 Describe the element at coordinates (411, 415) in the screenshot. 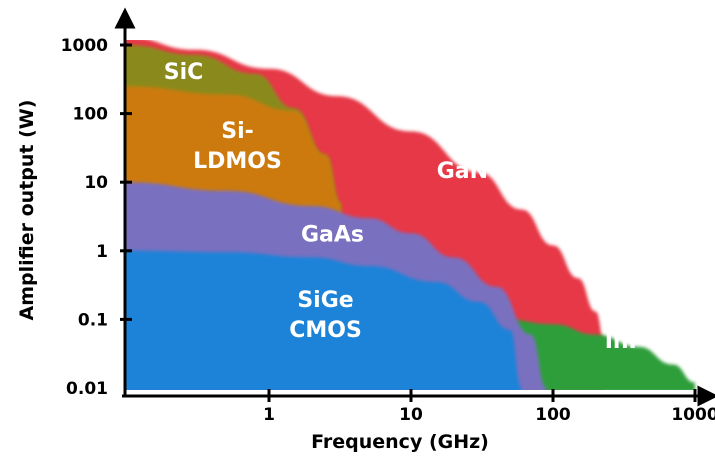

I see `x-tick-label: 10` at that location.